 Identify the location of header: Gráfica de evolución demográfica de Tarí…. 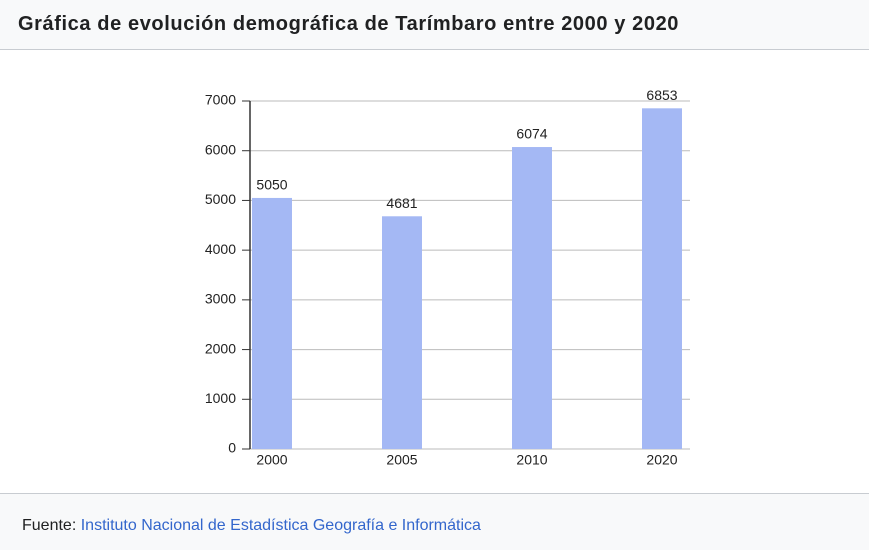
(434, 25).